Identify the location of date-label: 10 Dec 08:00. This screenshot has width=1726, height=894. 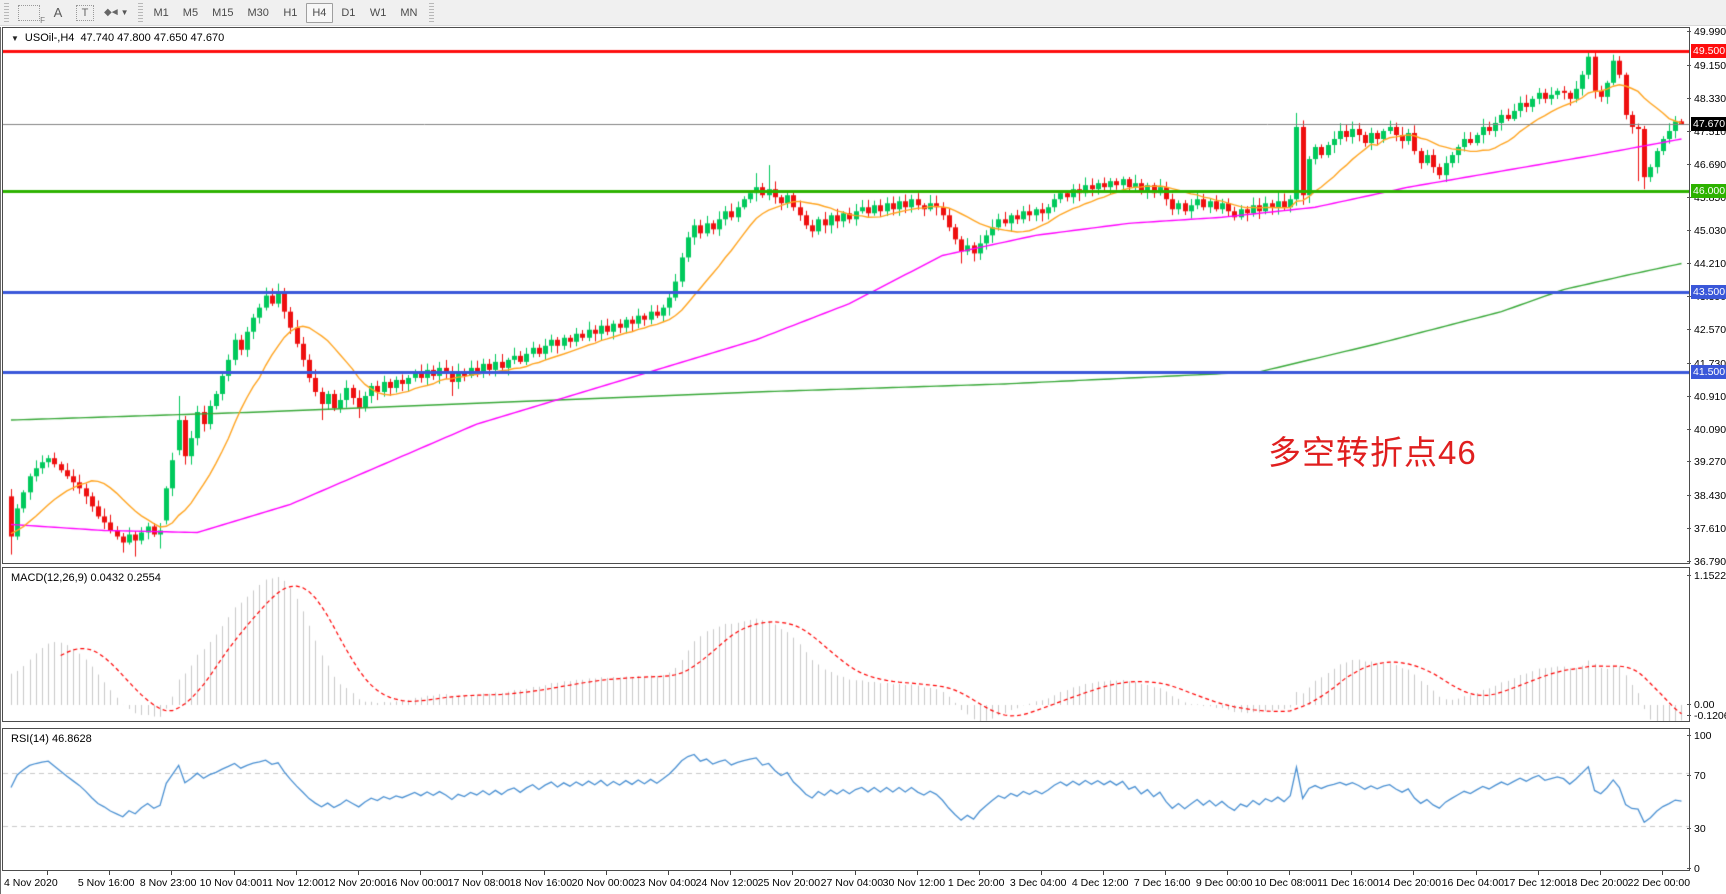
(1286, 883).